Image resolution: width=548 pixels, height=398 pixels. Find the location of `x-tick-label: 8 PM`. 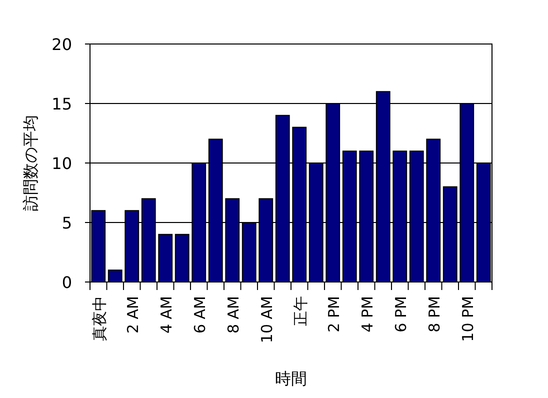

x-tick-label: 8 PM is located at coordinates (434, 314).